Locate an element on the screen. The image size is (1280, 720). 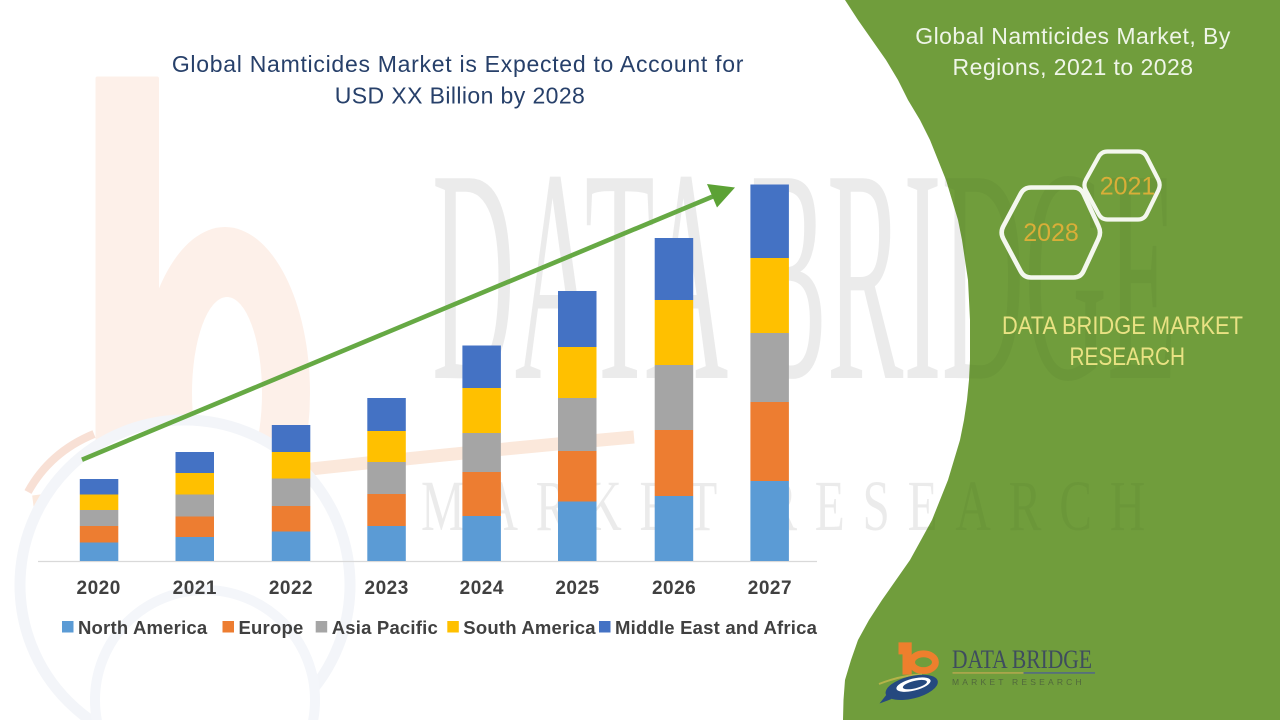
svg-text: Middle East and Africa is located at coordinates (716, 627).